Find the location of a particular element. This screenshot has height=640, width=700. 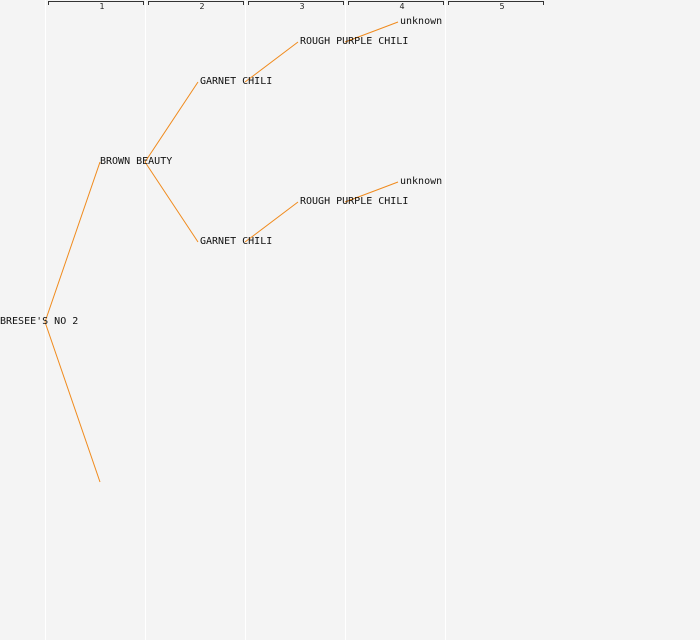

node-parent-1: BROWN BEAUTY is located at coordinates (136, 161).